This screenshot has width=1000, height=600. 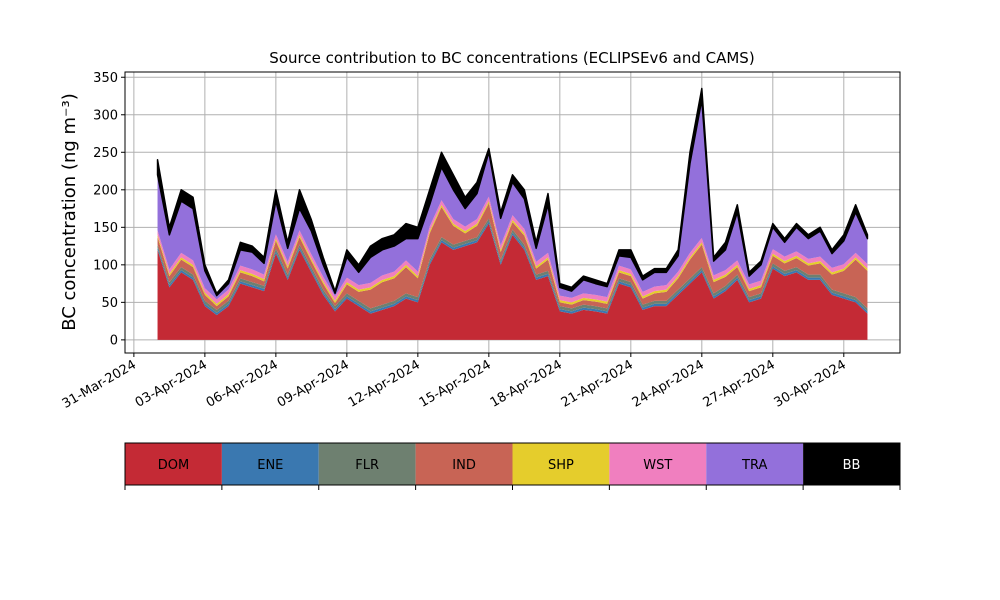 I want to click on x-tick-label: 12-Apr-2024, so click(x=384, y=383).